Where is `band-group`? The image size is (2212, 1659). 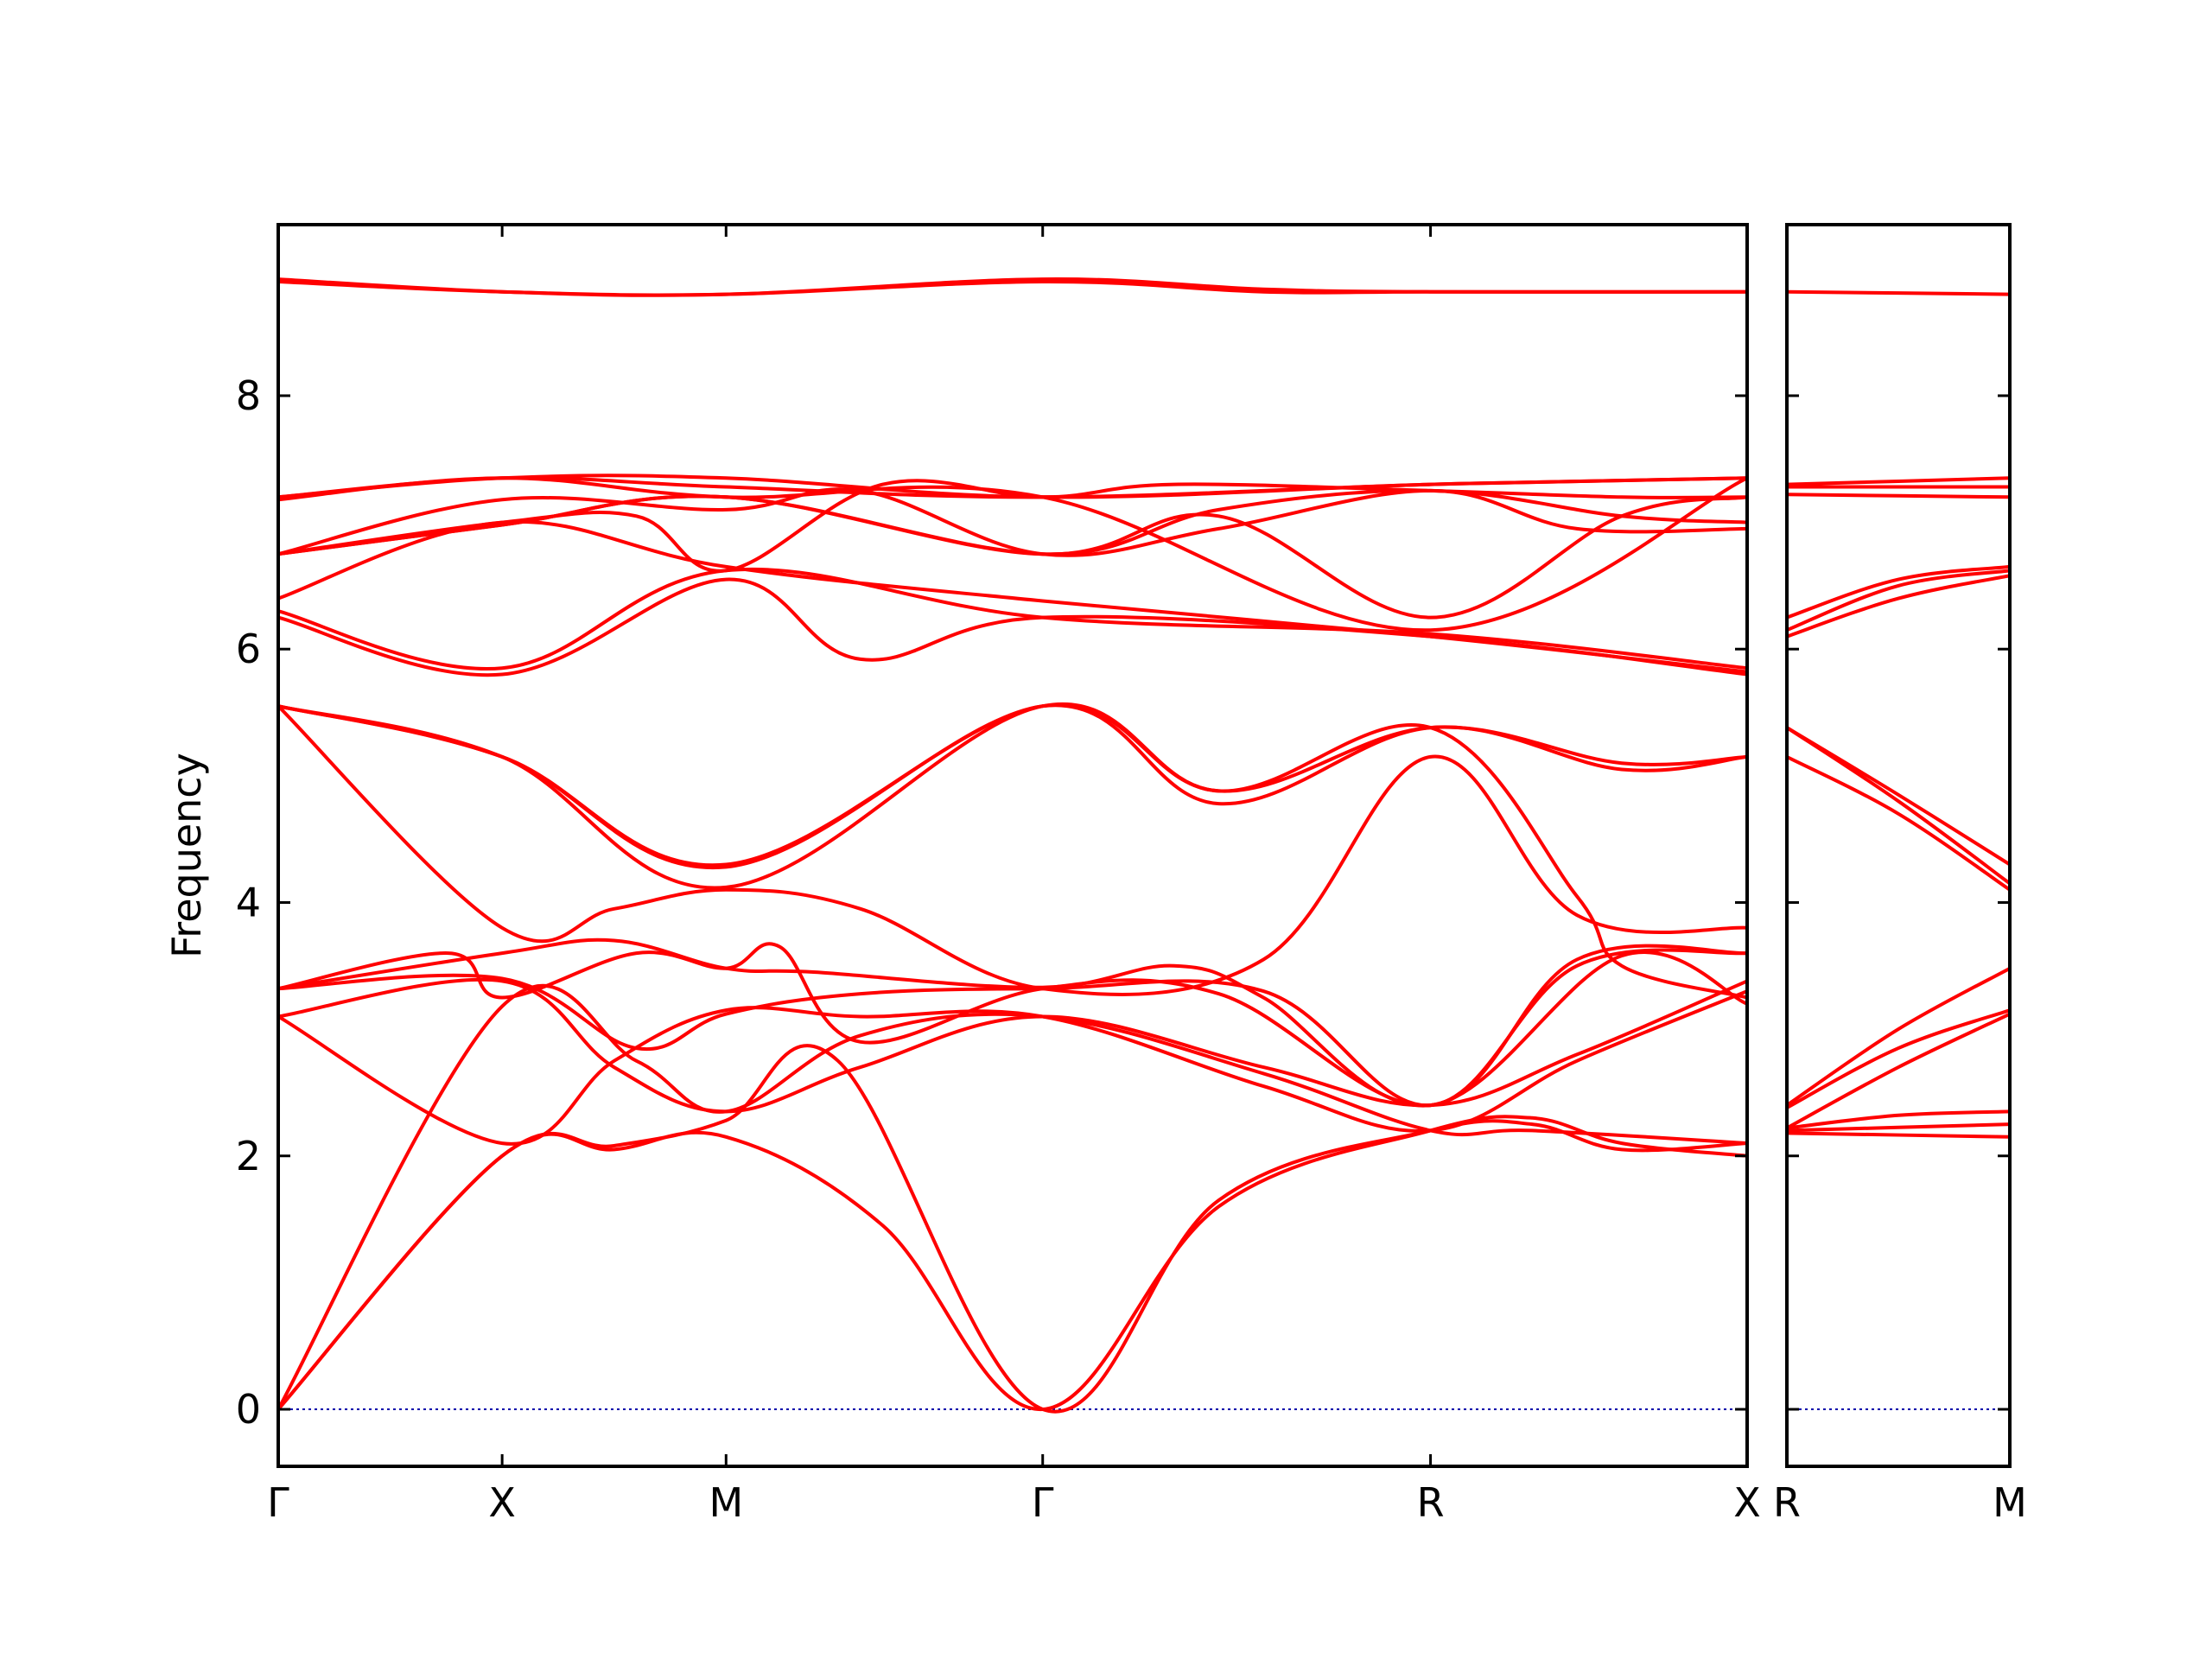 band-group is located at coordinates (1898, 714).